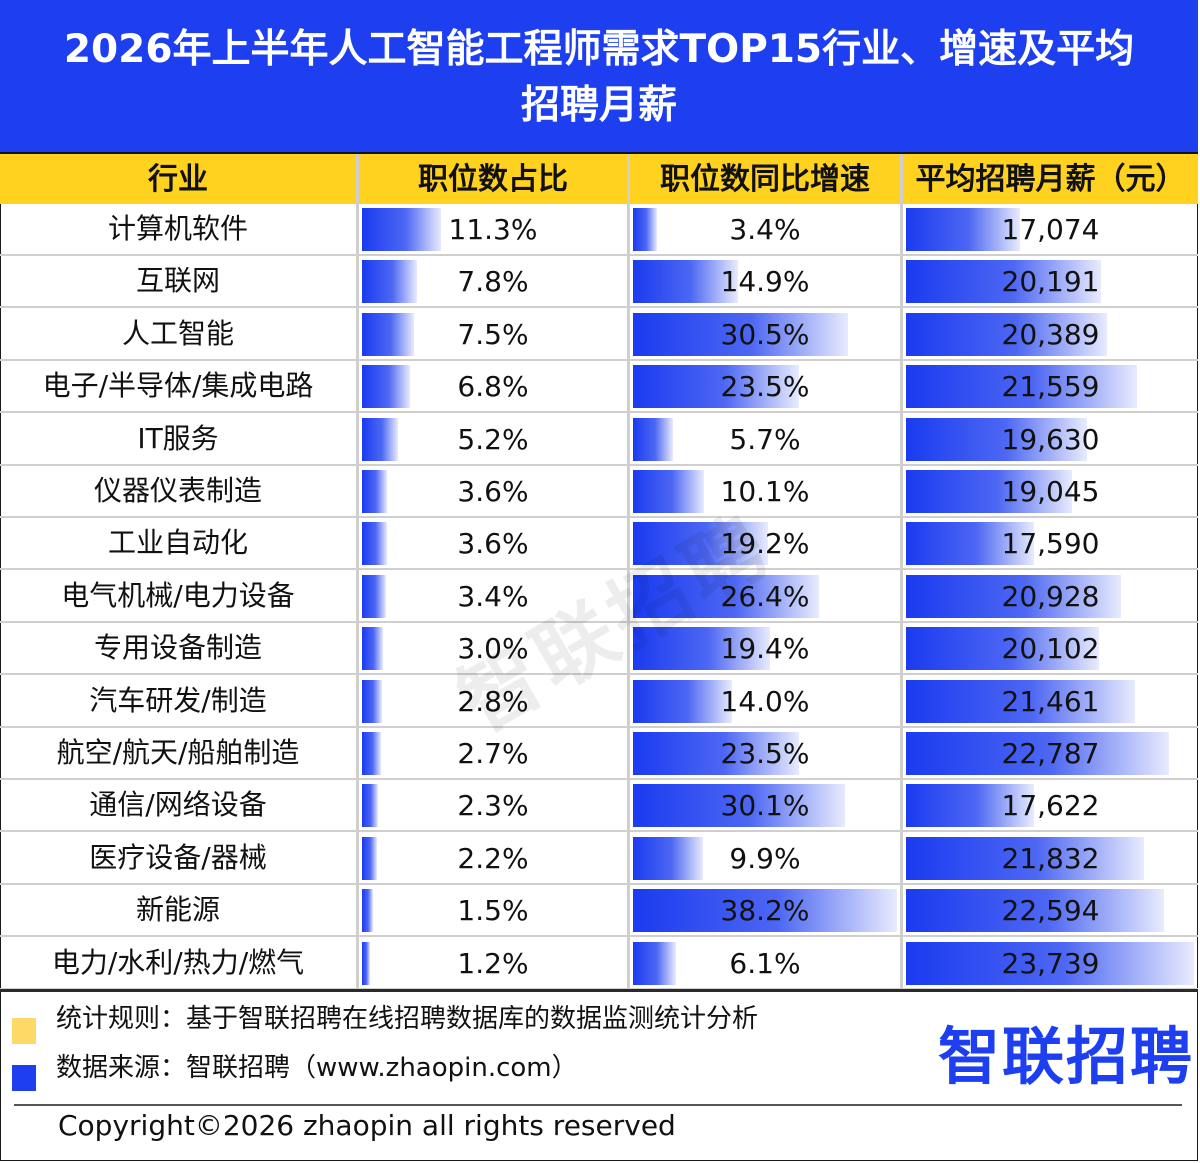 Image resolution: width=1200 pixels, height=1163 pixels. Describe the element at coordinates (599, 990) in the screenshot. I see `footer-divider` at that location.